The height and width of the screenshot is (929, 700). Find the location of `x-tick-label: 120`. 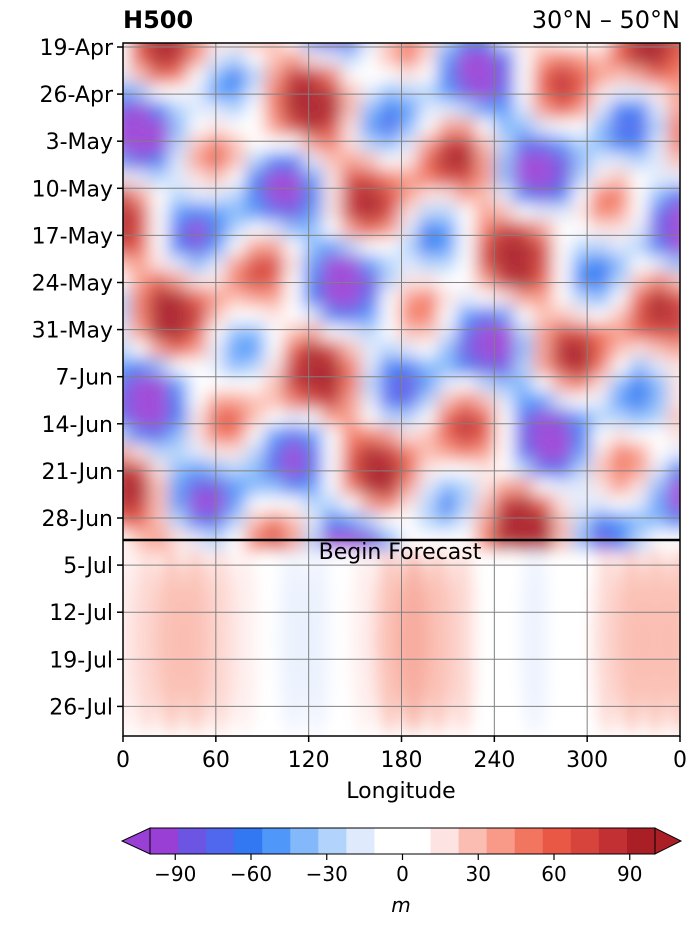

x-tick-label: 120 is located at coordinates (309, 760).